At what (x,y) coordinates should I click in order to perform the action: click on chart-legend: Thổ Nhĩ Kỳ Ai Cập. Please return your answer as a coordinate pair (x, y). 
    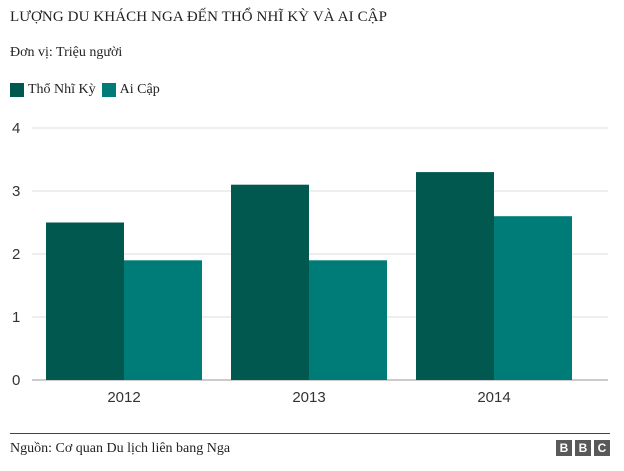
    Looking at the image, I should click on (88, 90).